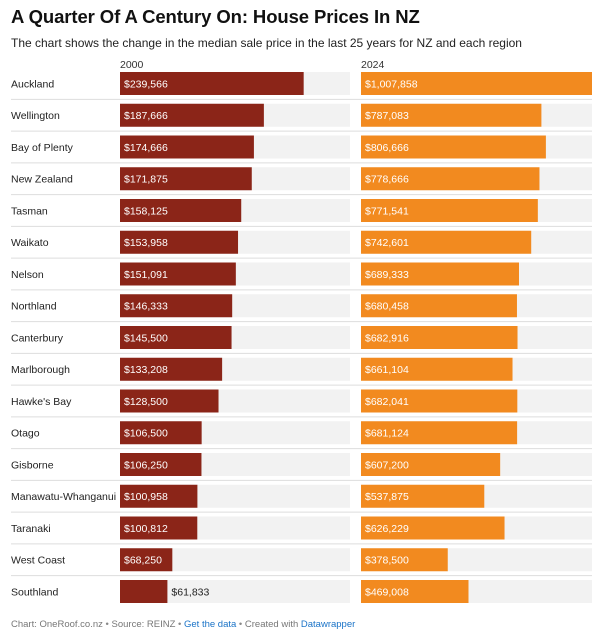 The width and height of the screenshot is (599, 637). I want to click on bar-2000-southland, so click(144, 591).